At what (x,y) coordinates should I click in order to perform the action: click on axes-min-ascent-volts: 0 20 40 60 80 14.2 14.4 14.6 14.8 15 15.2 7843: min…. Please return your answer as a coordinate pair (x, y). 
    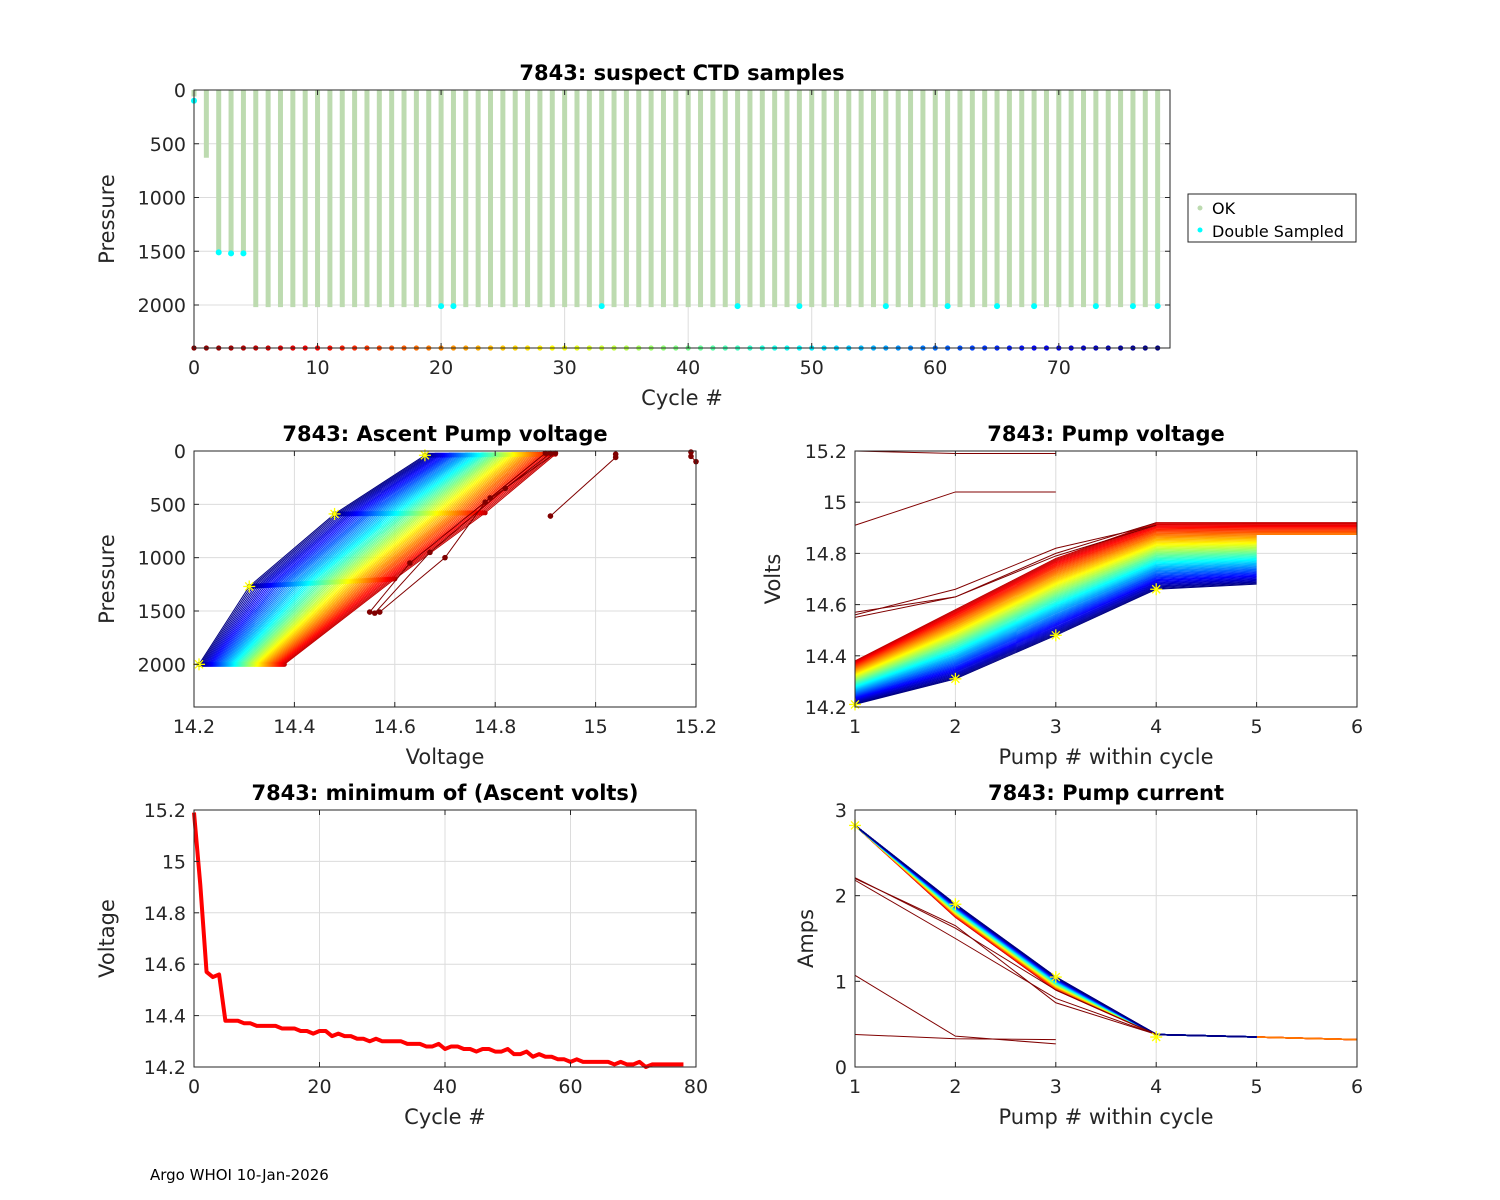
    Looking at the image, I should click on (401, 955).